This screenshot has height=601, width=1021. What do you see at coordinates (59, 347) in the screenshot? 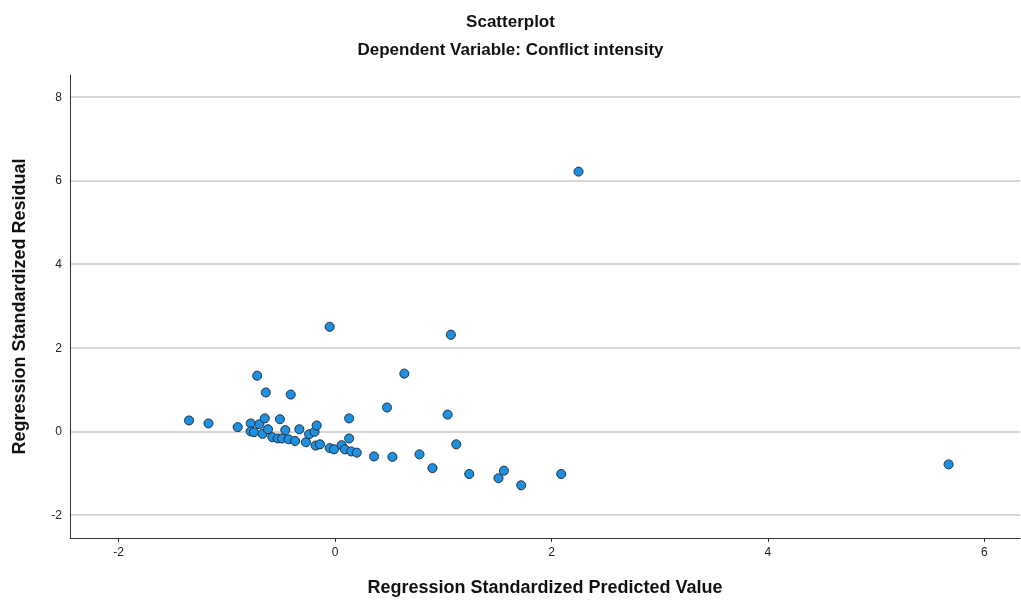
I see `y-tick-label: 2` at bounding box center [59, 347].